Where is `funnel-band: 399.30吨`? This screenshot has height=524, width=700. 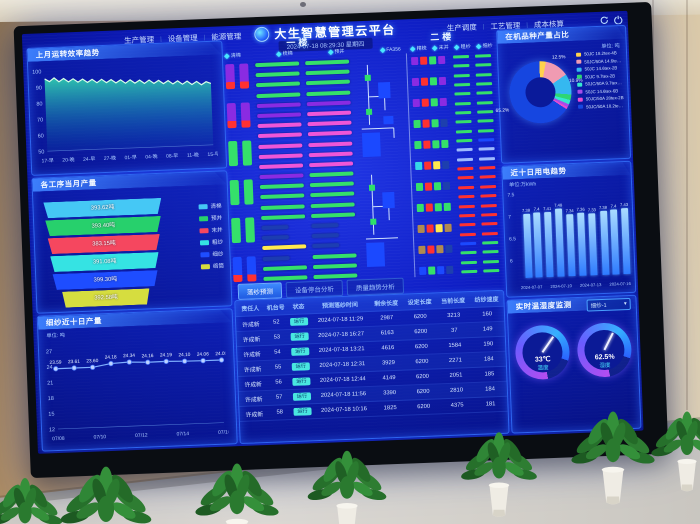
funnel-band: 399.30吨 is located at coordinates (106, 280).